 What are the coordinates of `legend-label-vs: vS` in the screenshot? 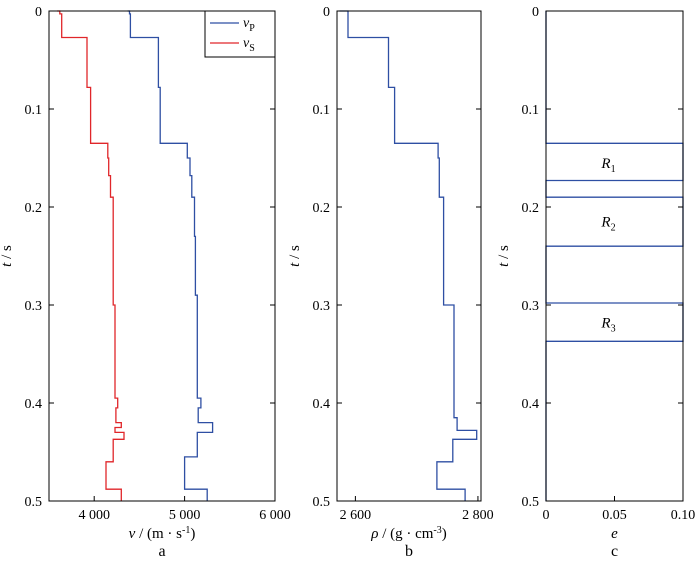 It's located at (249, 45).